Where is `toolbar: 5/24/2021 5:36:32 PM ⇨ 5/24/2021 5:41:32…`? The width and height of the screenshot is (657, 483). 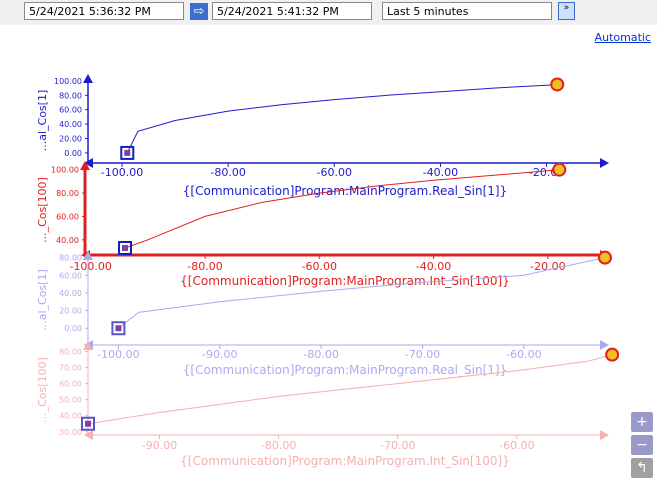
toolbar: 5/24/2021 5:36:32 PM ⇨ 5/24/2021 5:41:32… is located at coordinates (328, 12).